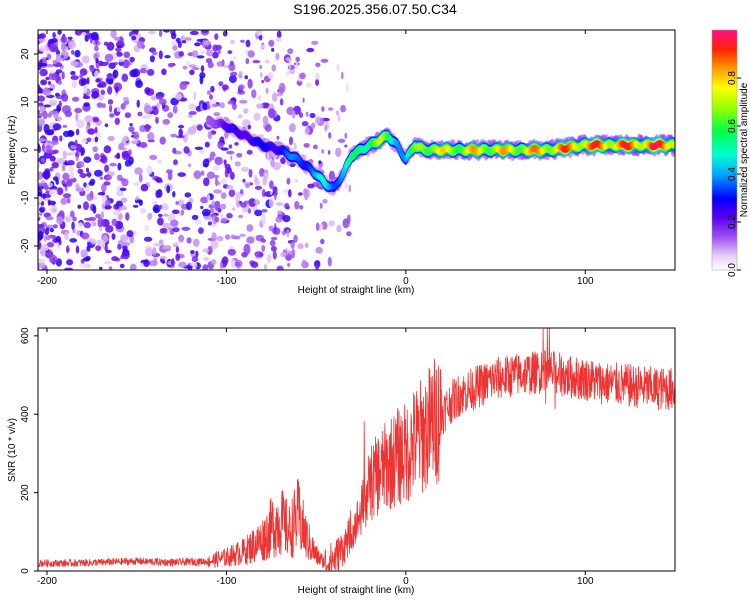 Image resolution: width=750 pixels, height=600 pixels. What do you see at coordinates (356, 290) in the screenshot?
I see `spectrogram-x-label: Height of straight line (km)` at bounding box center [356, 290].